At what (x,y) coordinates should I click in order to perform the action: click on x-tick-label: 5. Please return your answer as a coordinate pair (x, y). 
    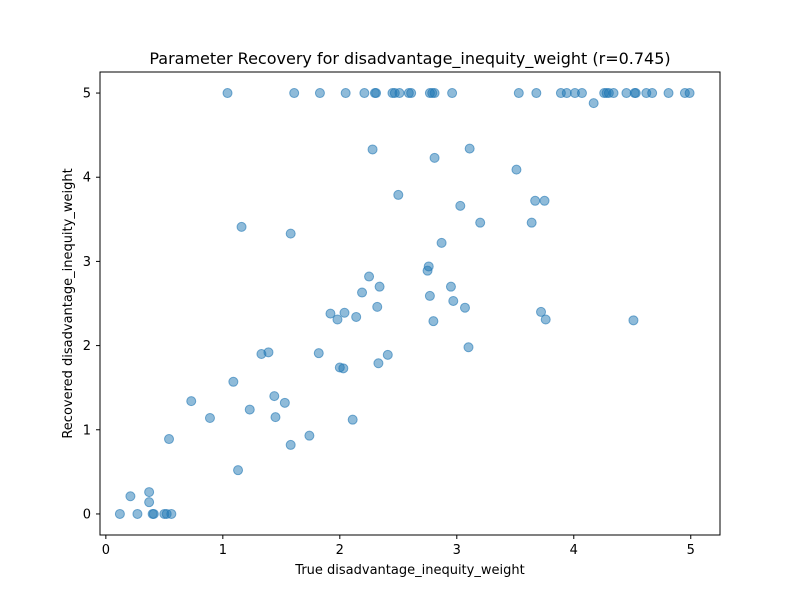
    Looking at the image, I should click on (691, 550).